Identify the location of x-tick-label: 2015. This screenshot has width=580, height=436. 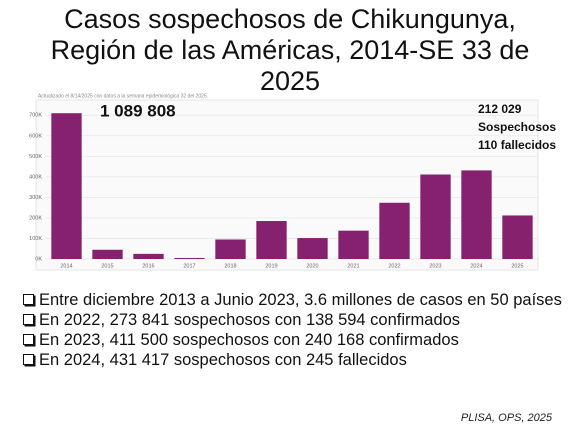
(107, 266).